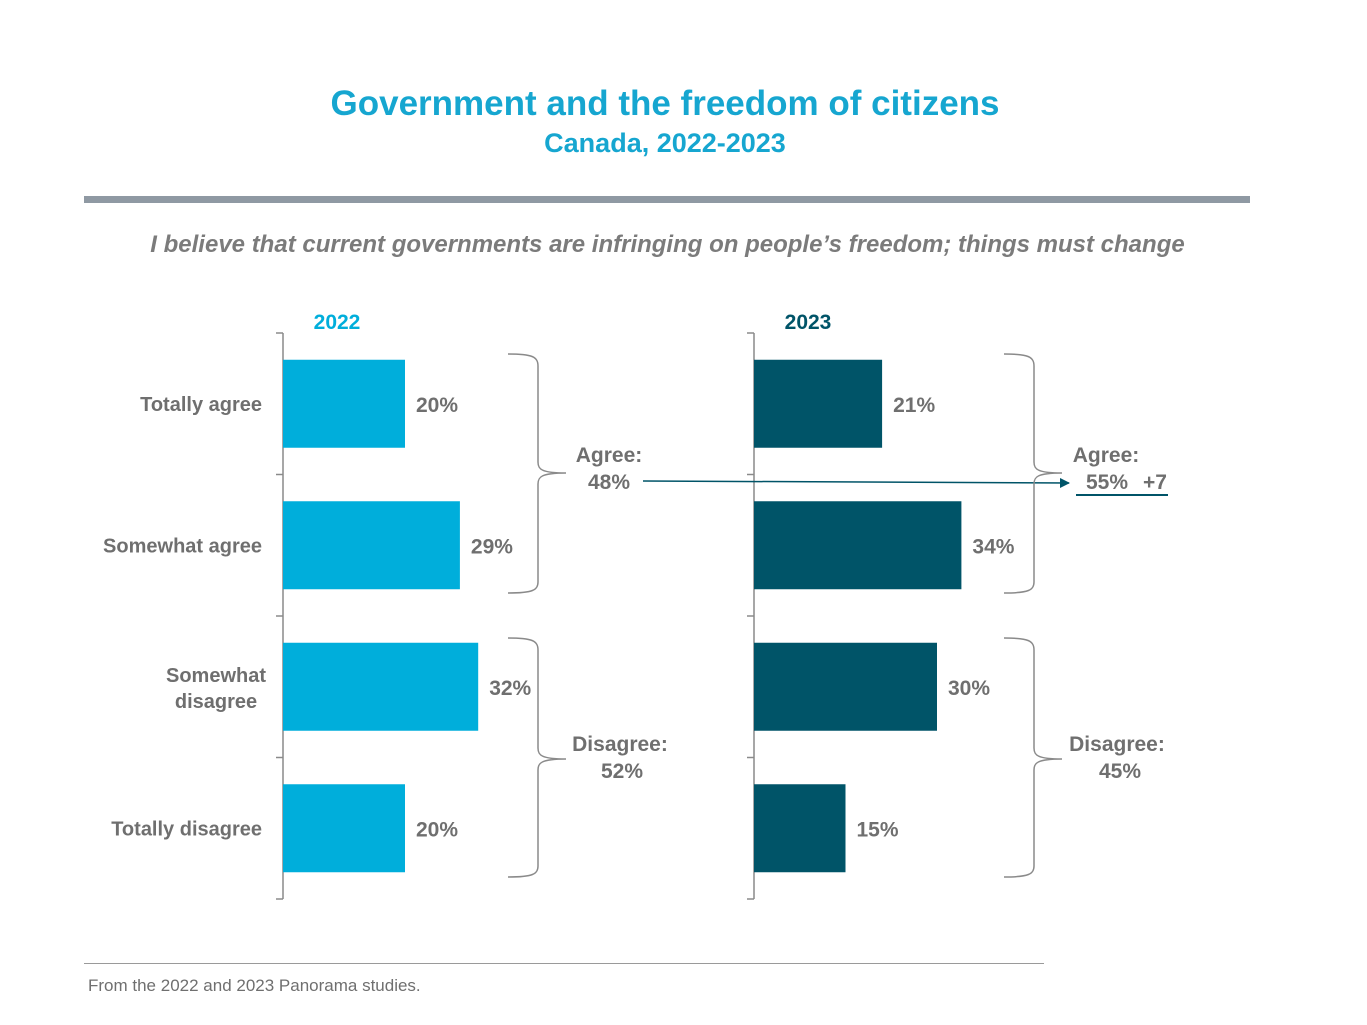 The image size is (1367, 1025). Describe the element at coordinates (1107, 482) in the screenshot. I see `agree-2023-value: 55%` at that location.